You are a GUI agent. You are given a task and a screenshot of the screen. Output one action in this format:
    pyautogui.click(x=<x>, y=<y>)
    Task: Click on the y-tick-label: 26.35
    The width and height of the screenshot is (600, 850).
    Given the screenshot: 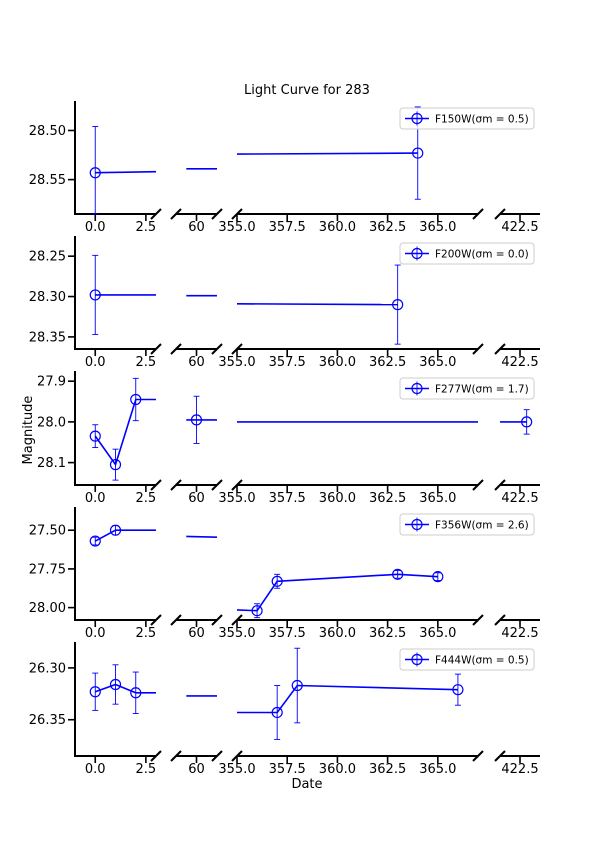 What is the action you would take?
    pyautogui.click(x=47, y=720)
    